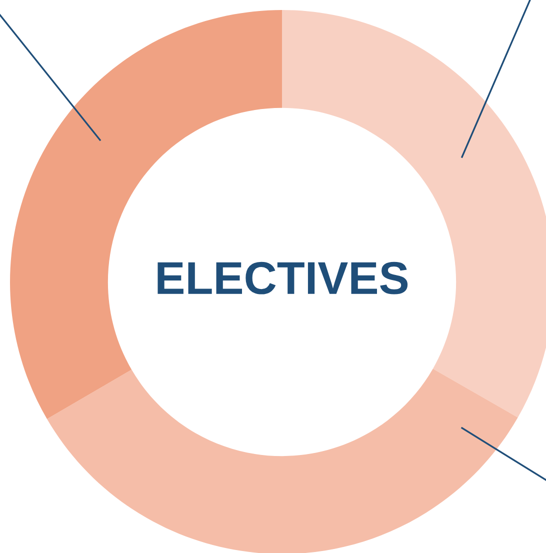  I want to click on text: ELECTIVES, so click(283, 278).